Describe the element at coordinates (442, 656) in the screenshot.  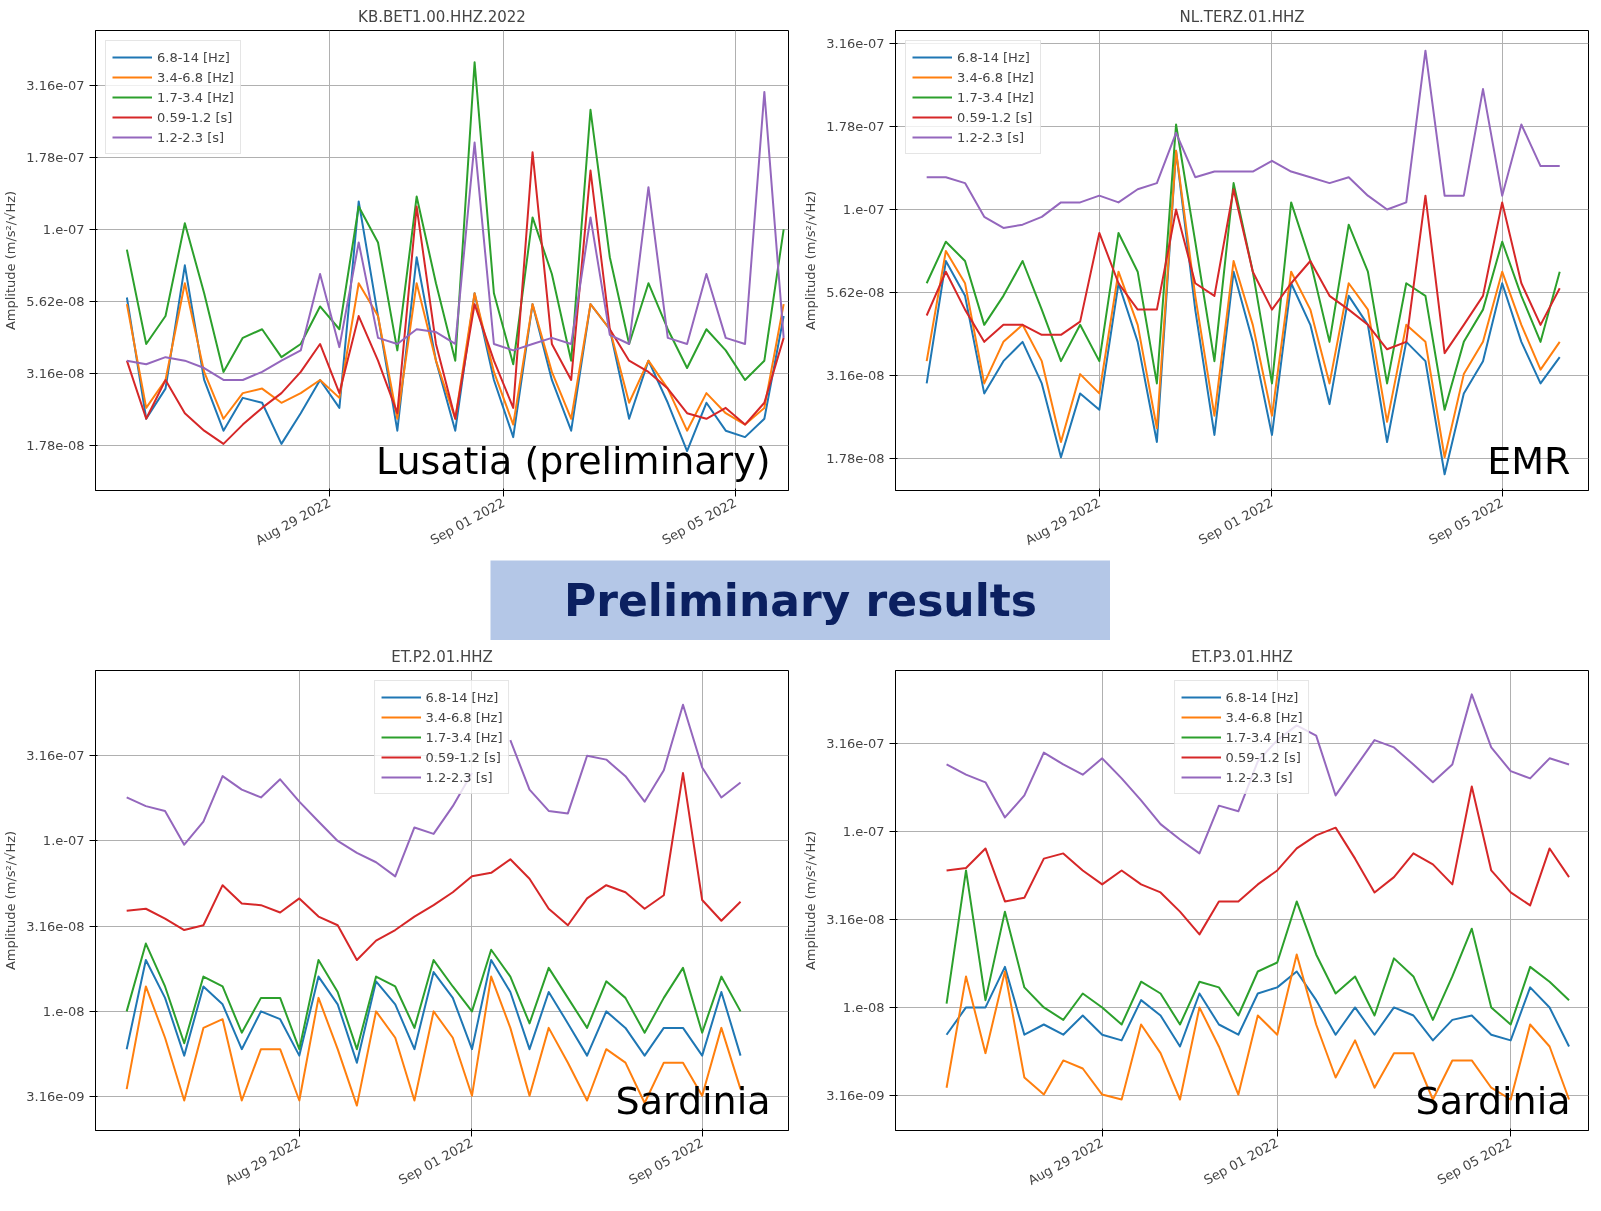
I see `chart-title: ET.P2.01.HHZ` at that location.